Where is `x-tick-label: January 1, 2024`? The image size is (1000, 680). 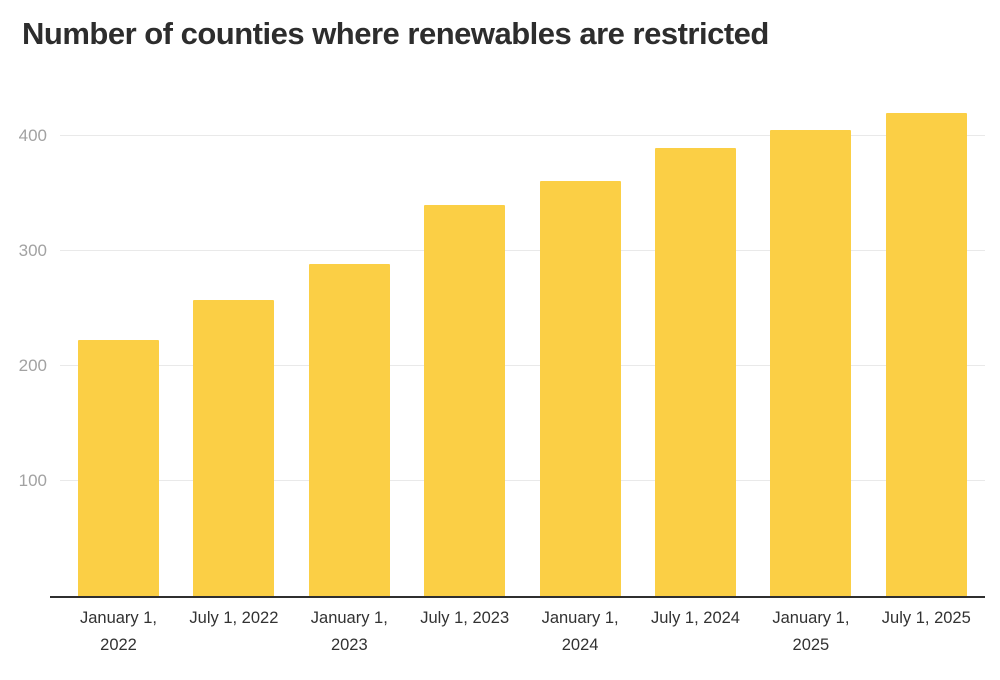
x-tick-label: January 1, 2024 is located at coordinates (580, 631).